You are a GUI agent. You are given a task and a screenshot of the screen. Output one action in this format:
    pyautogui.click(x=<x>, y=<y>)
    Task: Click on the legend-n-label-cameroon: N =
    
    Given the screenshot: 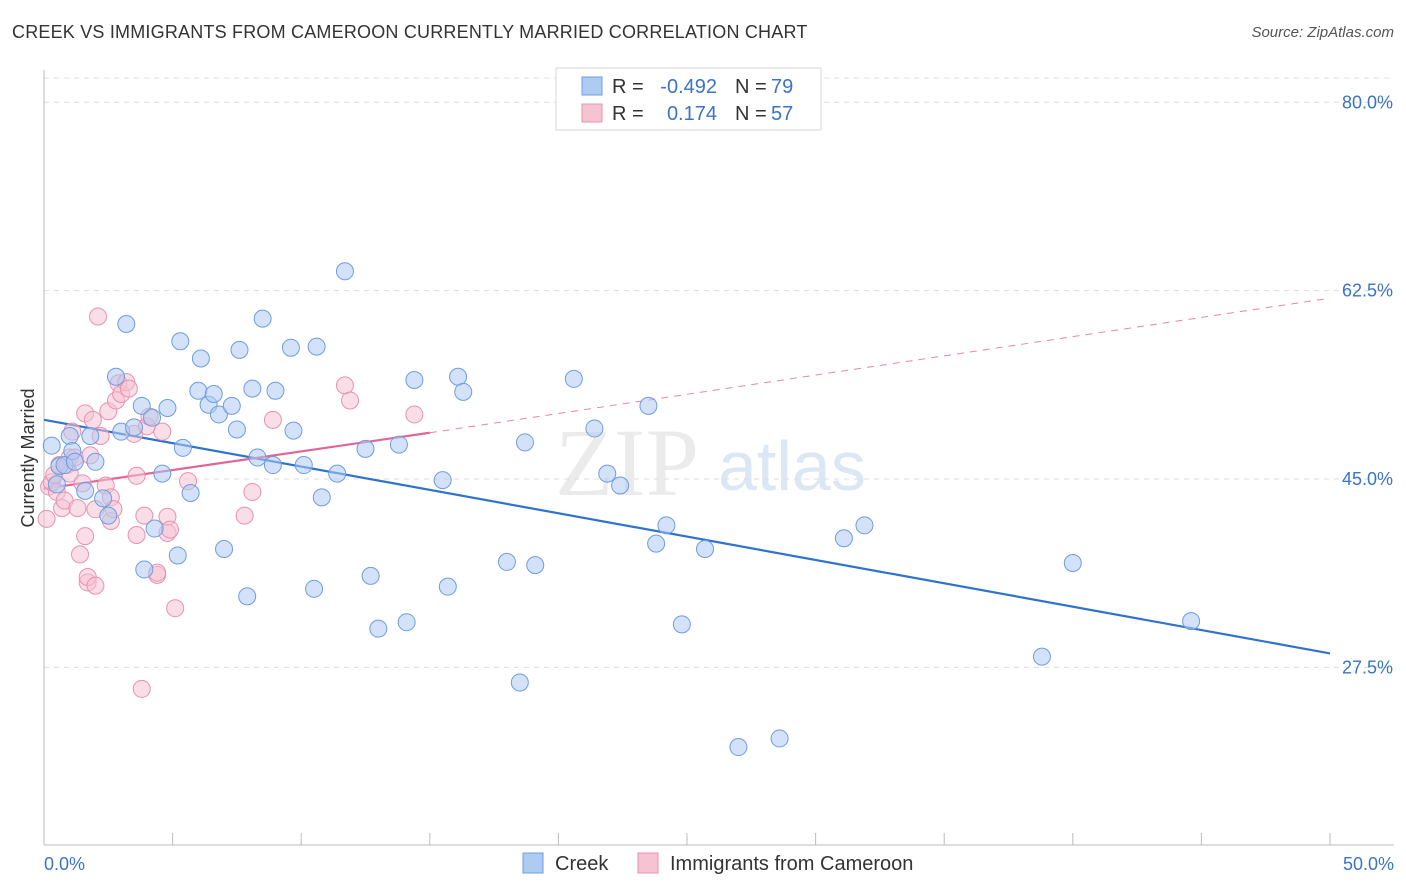 What is the action you would take?
    pyautogui.click(x=751, y=114)
    